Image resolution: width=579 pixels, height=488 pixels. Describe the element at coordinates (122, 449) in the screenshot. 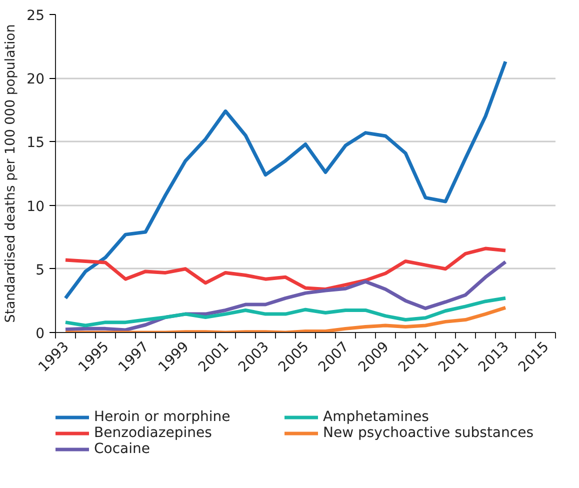

I see `legend-label: Cocaine` at that location.